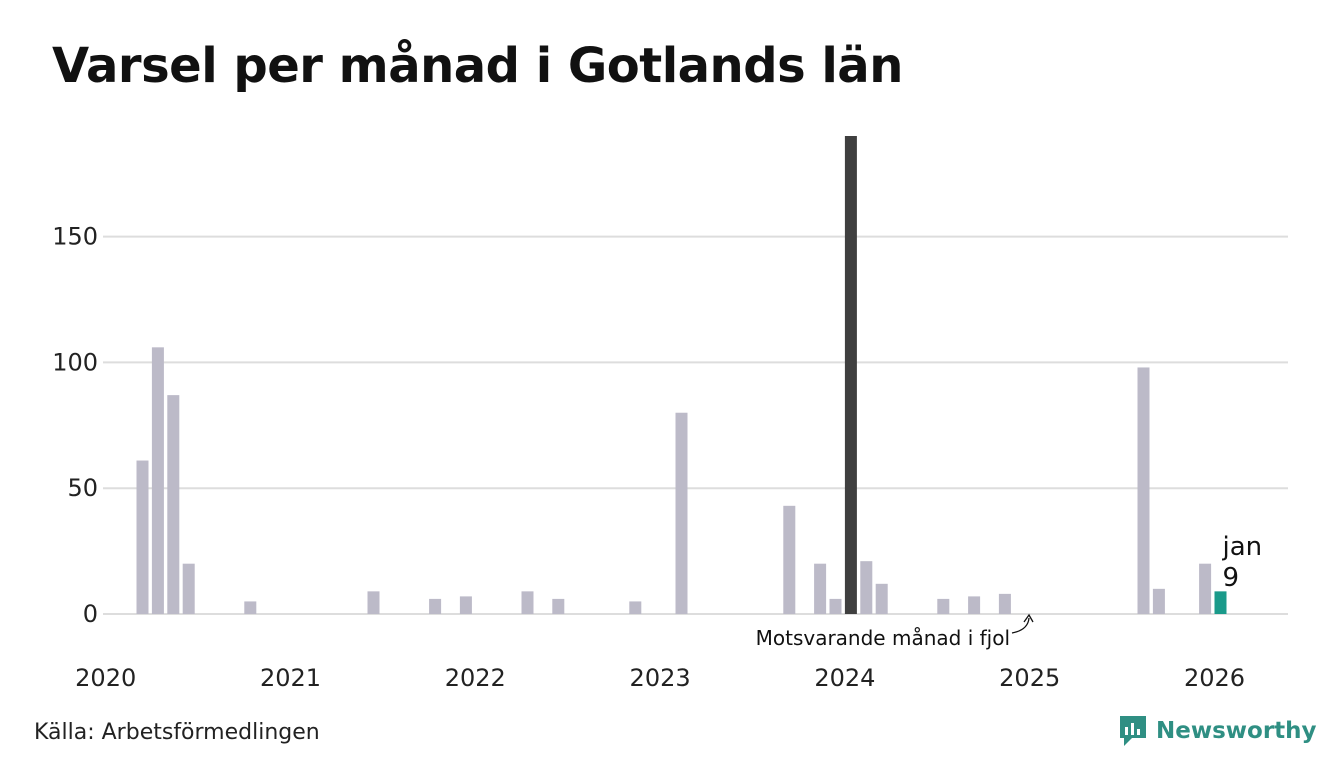  I want to click on x-tick-label: 2021, so click(290, 678).